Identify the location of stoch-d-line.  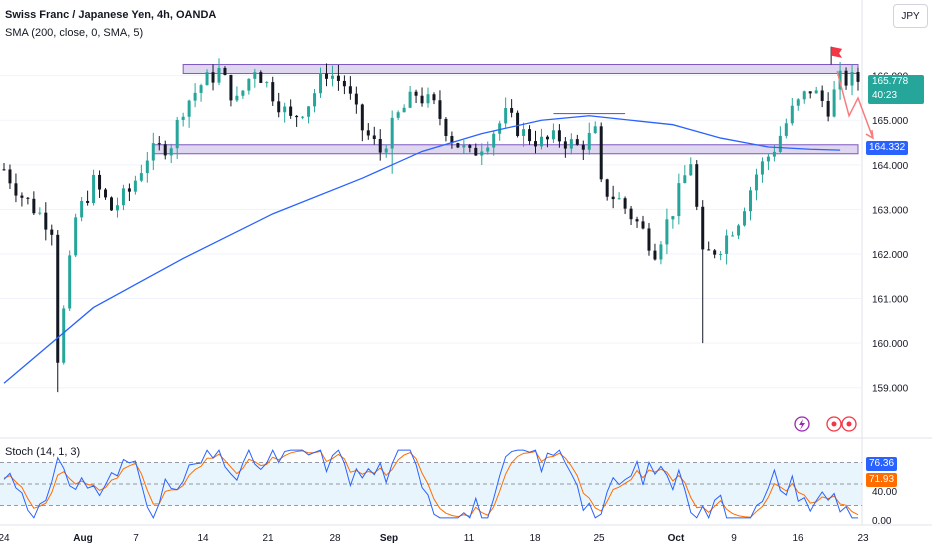
(431, 484).